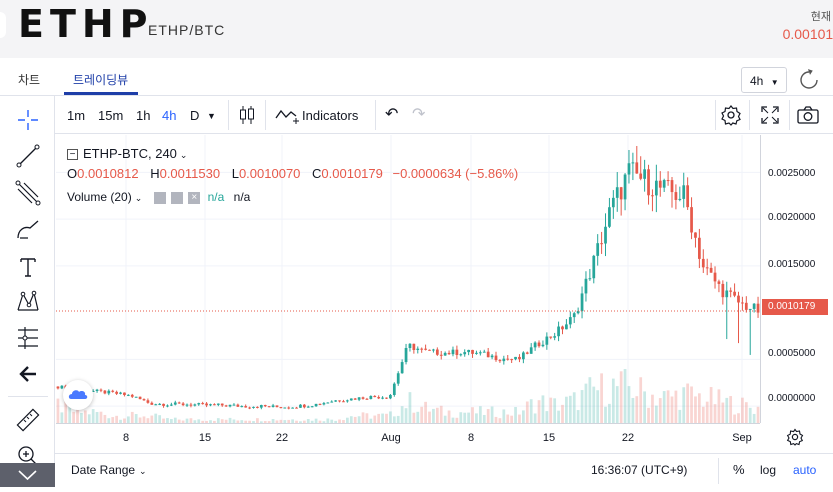 The height and width of the screenshot is (492, 833). I want to click on interval-4h: 4h, so click(169, 115).